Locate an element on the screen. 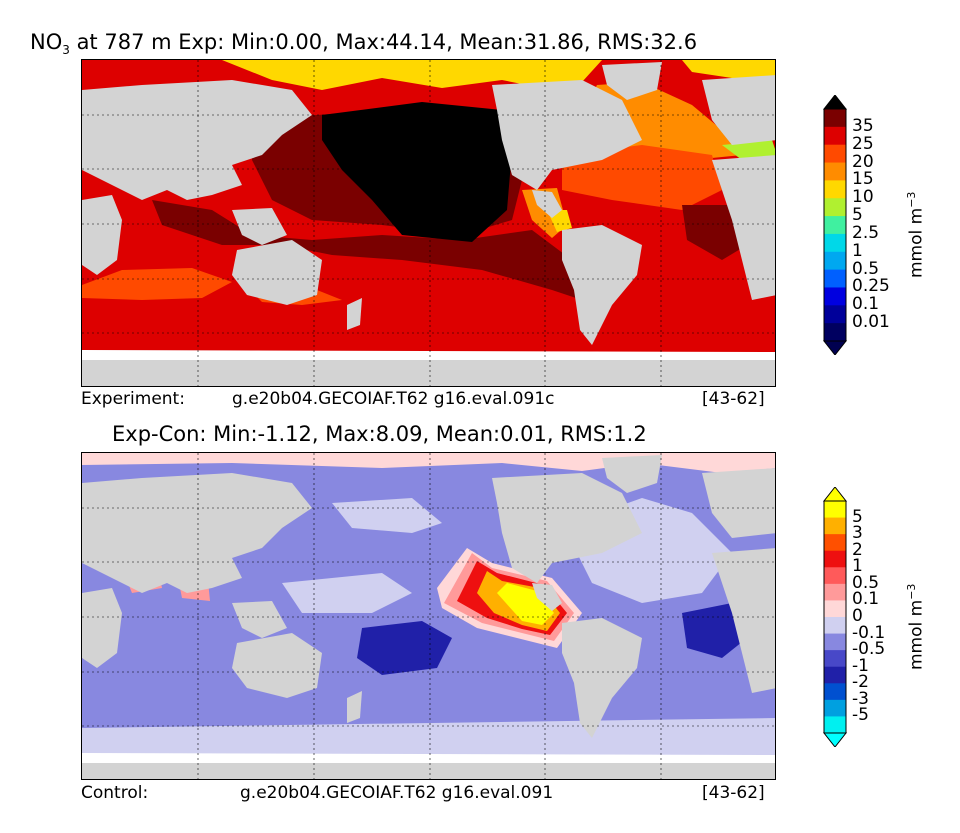 The width and height of the screenshot is (960, 833). bottom-land-south-america is located at coordinates (602, 678).